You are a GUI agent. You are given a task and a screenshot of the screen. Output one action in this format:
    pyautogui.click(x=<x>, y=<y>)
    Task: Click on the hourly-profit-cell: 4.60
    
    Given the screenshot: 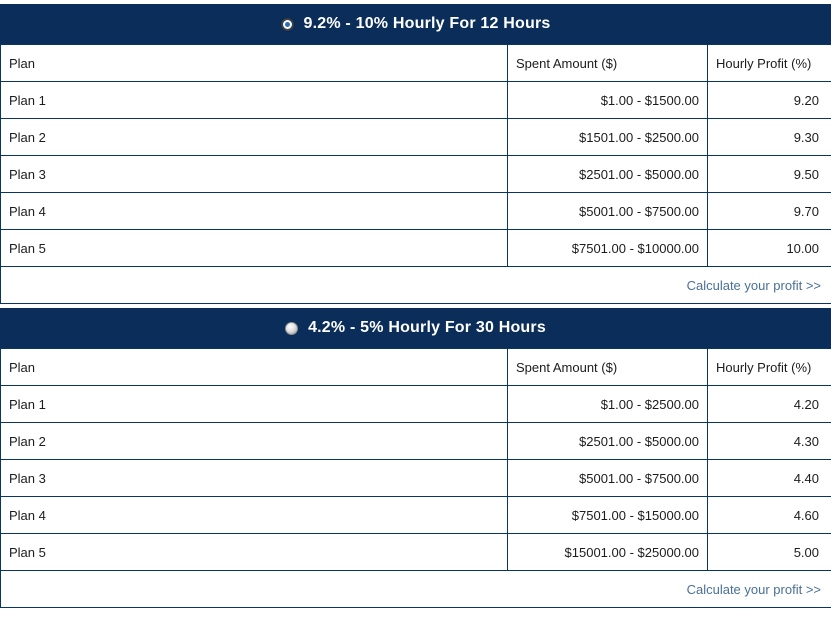 What is the action you would take?
    pyautogui.click(x=769, y=515)
    